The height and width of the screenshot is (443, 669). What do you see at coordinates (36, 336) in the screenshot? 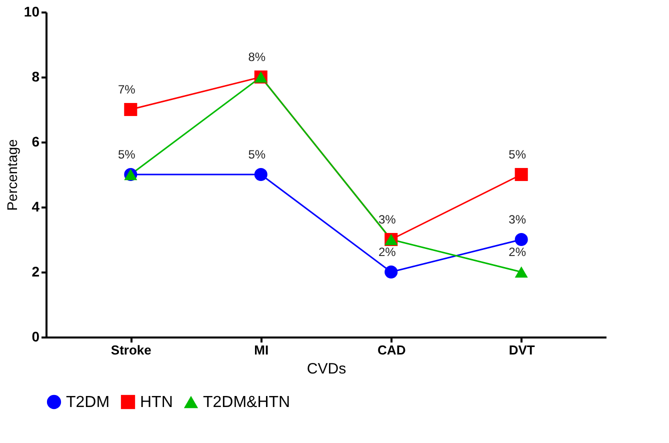
I see `y-tick-label: 0` at bounding box center [36, 336].